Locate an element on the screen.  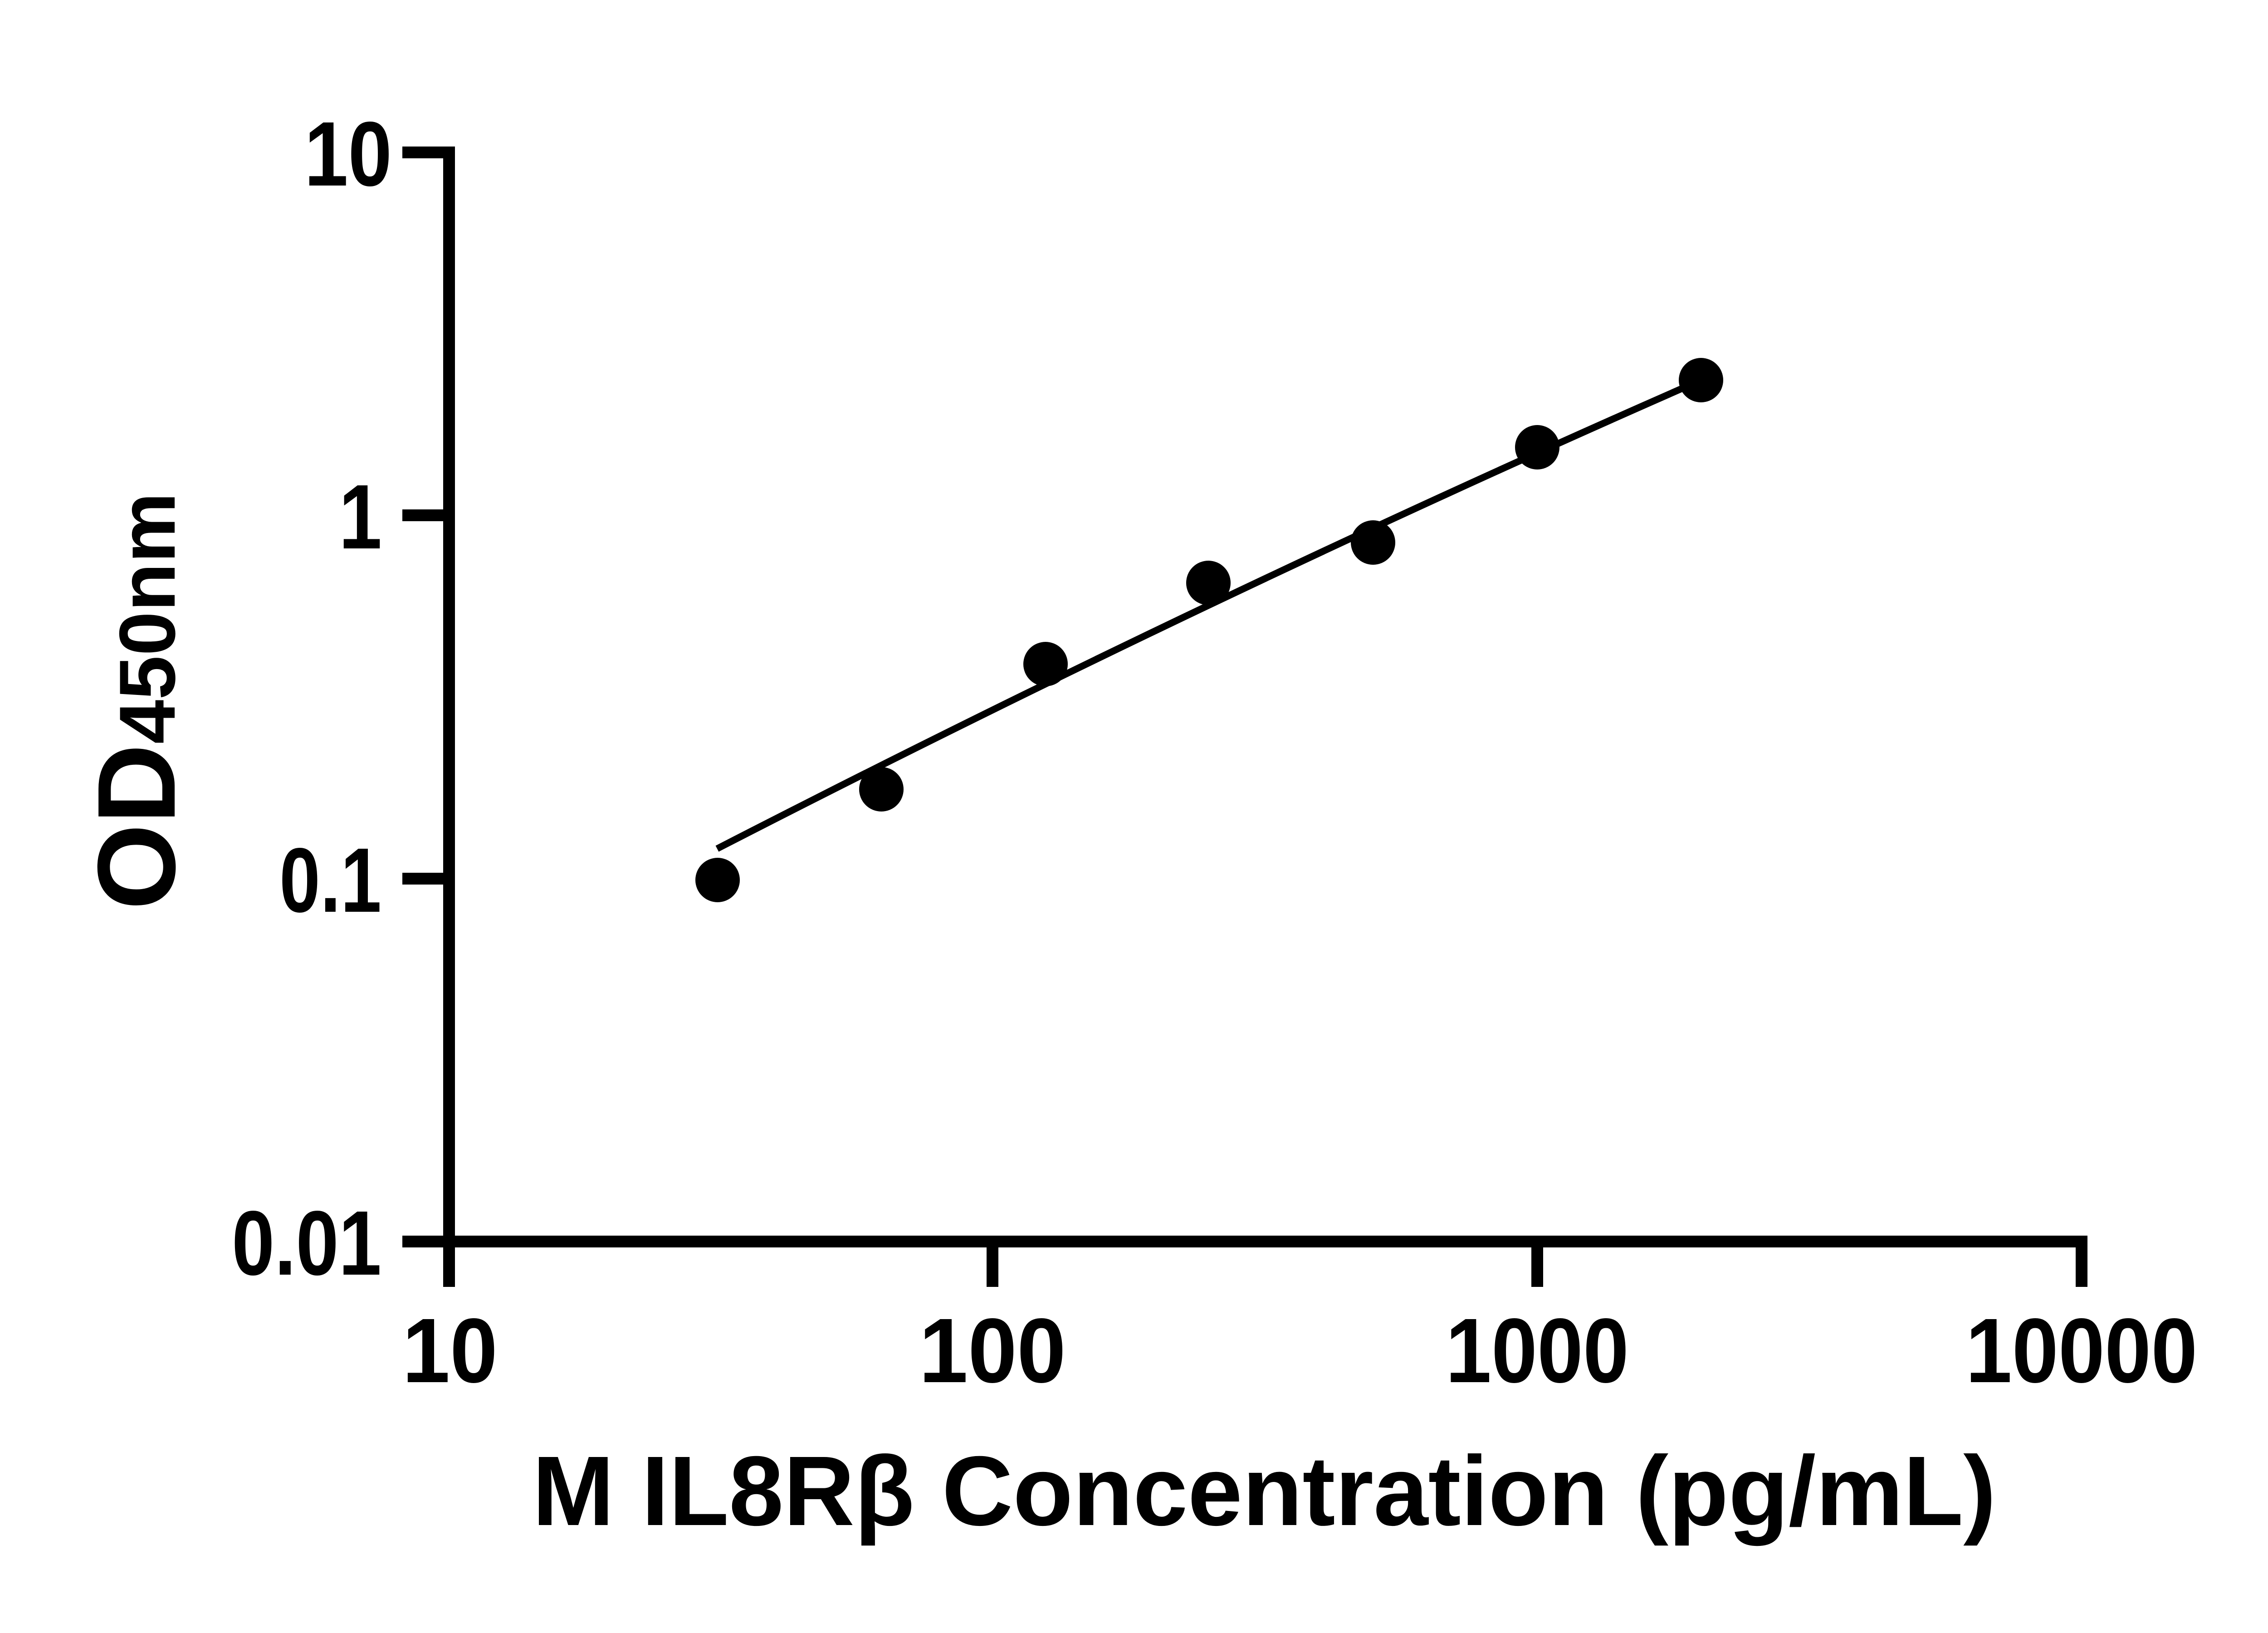
svg-text: 10000 is located at coordinates (2082, 1350).